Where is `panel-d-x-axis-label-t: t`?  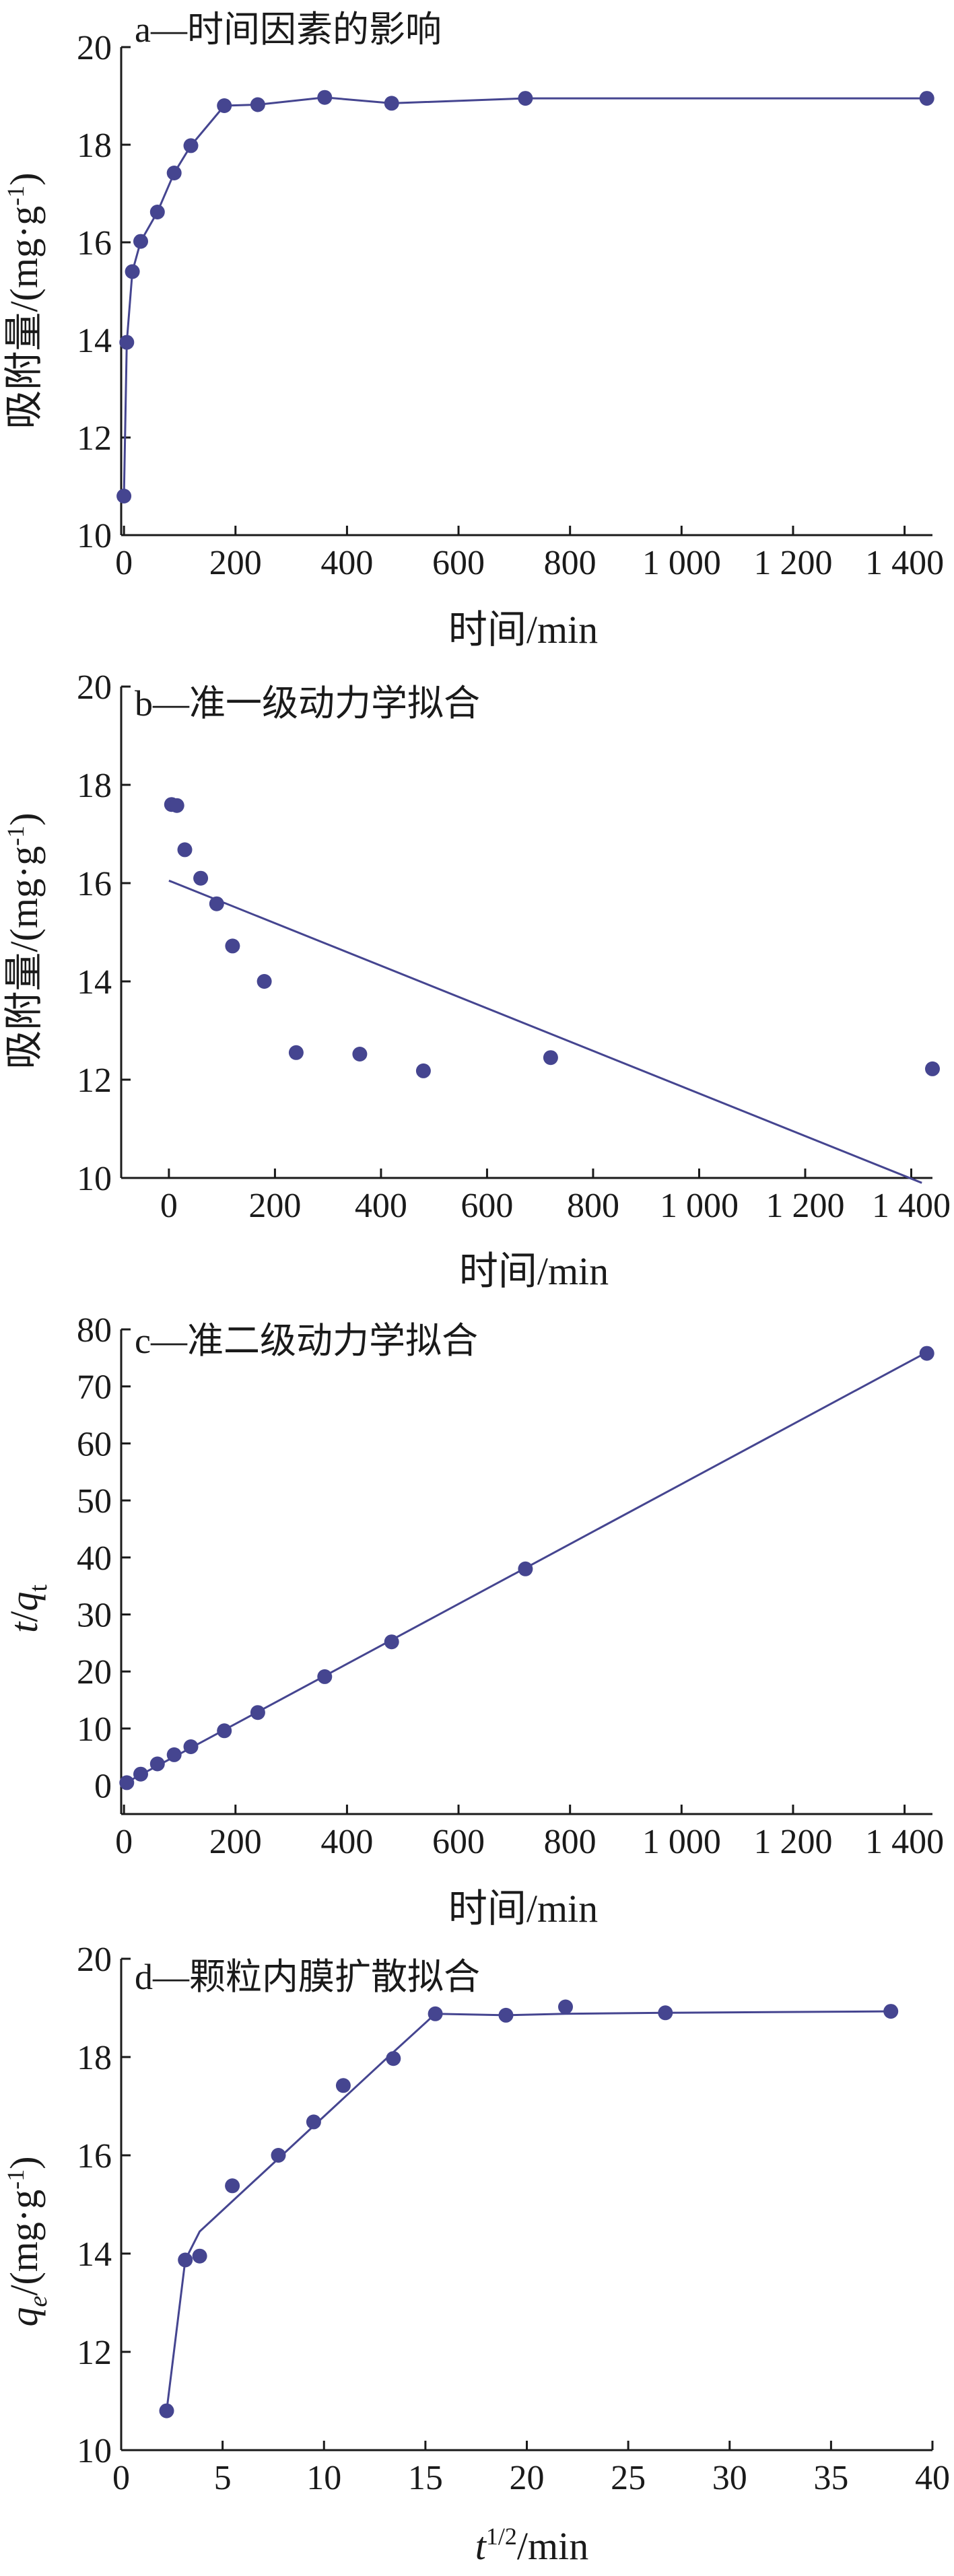 panel-d-x-axis-label-t: t is located at coordinates (481, 2546).